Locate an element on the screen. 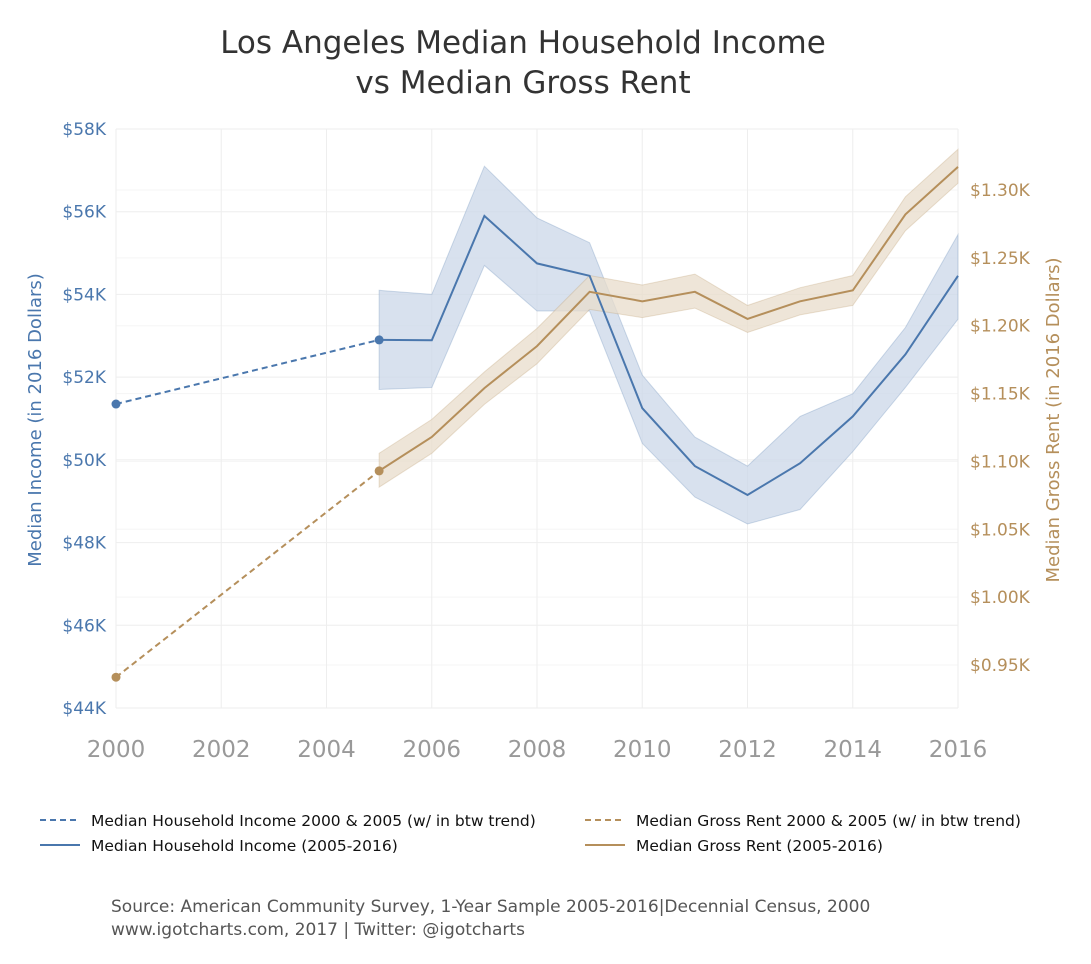 This screenshot has width=1091, height=964. chart-title-line-2: vs Median Gross Rent is located at coordinates (522, 83).